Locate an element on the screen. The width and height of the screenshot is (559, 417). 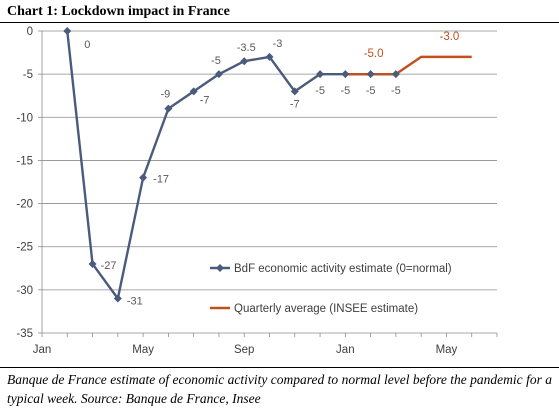
data-label: -17 is located at coordinates (161, 180).